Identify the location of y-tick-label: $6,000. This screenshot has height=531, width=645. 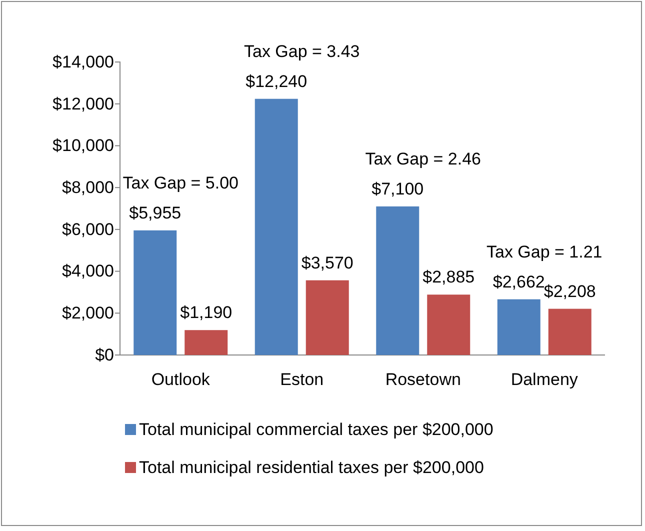
(88, 229).